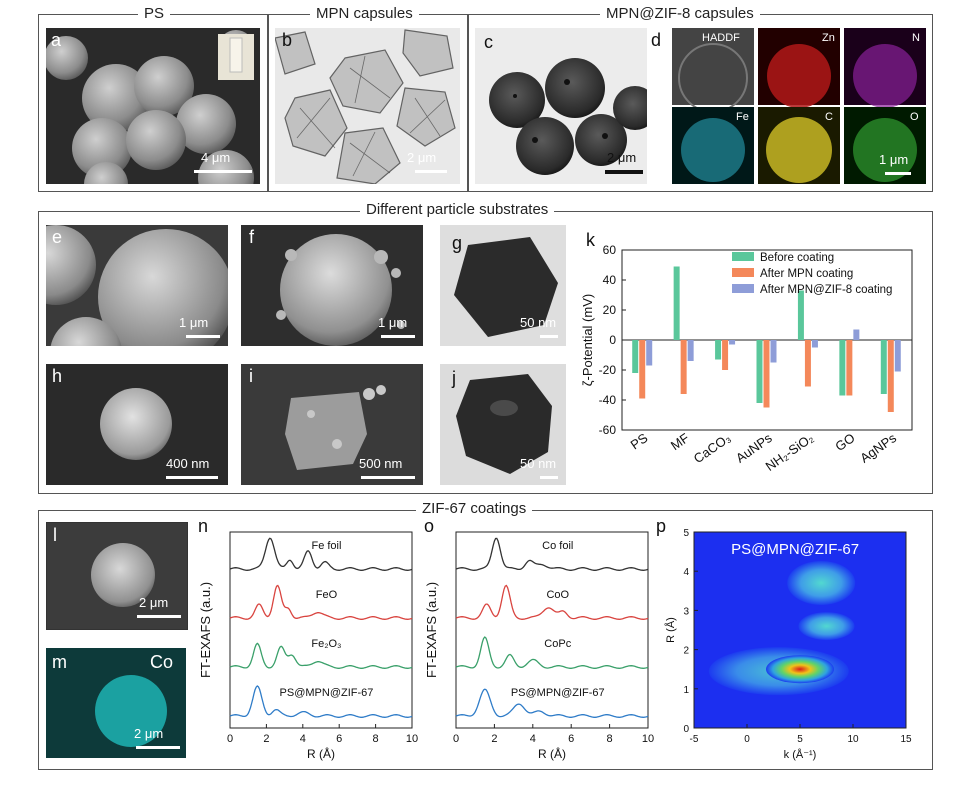 The image size is (967, 804). What do you see at coordinates (828, 38) in the screenshot?
I see `map-label-zn: Zn` at bounding box center [828, 38].